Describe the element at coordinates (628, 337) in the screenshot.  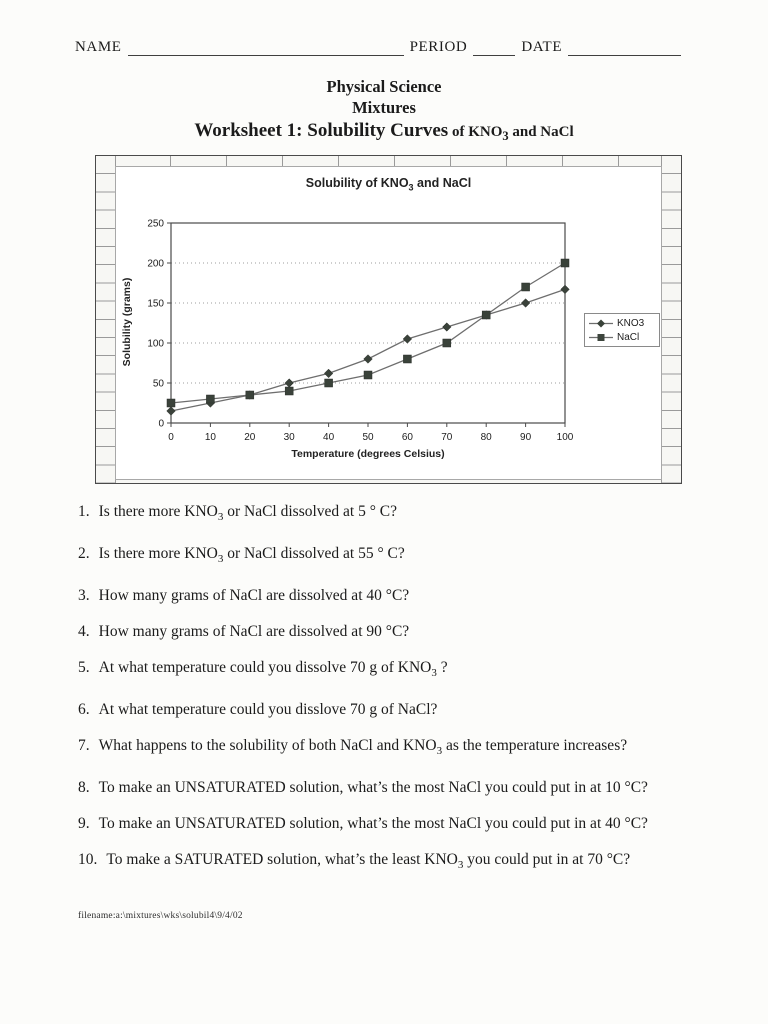
I see `legend-label-nacl: NaCl` at that location.